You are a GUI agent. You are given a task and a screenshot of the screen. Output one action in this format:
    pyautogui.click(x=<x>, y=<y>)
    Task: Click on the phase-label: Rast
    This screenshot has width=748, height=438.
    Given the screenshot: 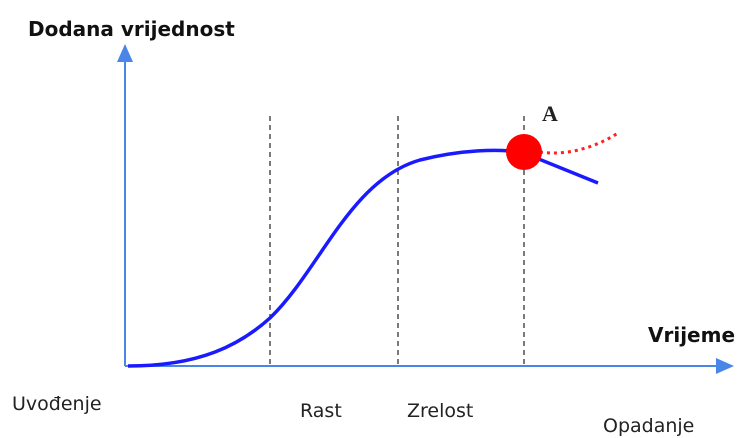 What is the action you would take?
    pyautogui.click(x=321, y=411)
    